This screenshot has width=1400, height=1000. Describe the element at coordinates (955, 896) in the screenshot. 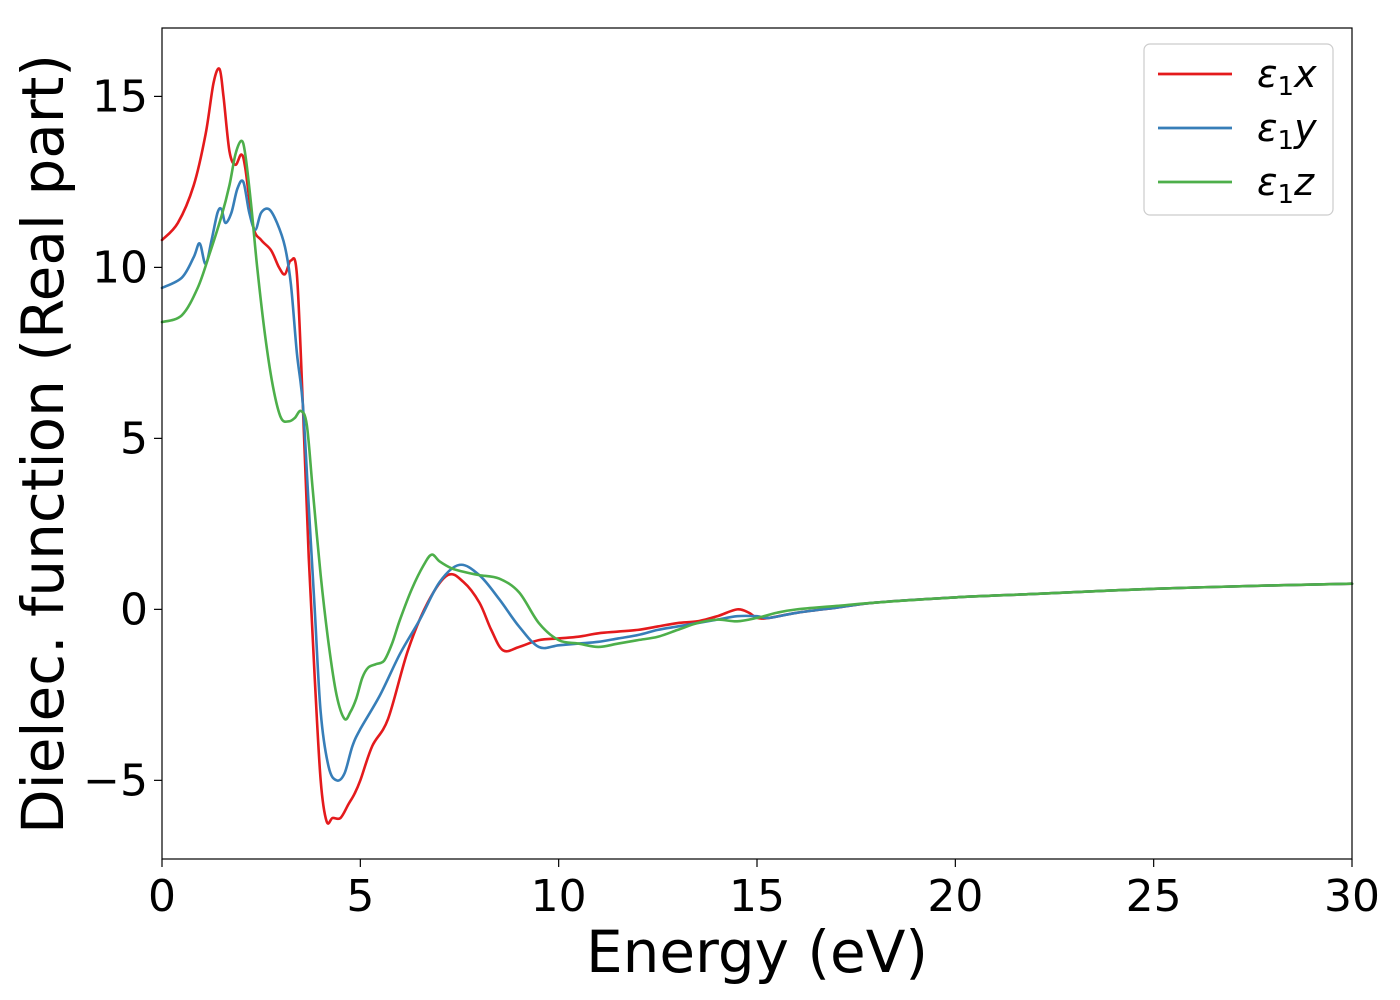

I see `x-tick-label: 20` at that location.